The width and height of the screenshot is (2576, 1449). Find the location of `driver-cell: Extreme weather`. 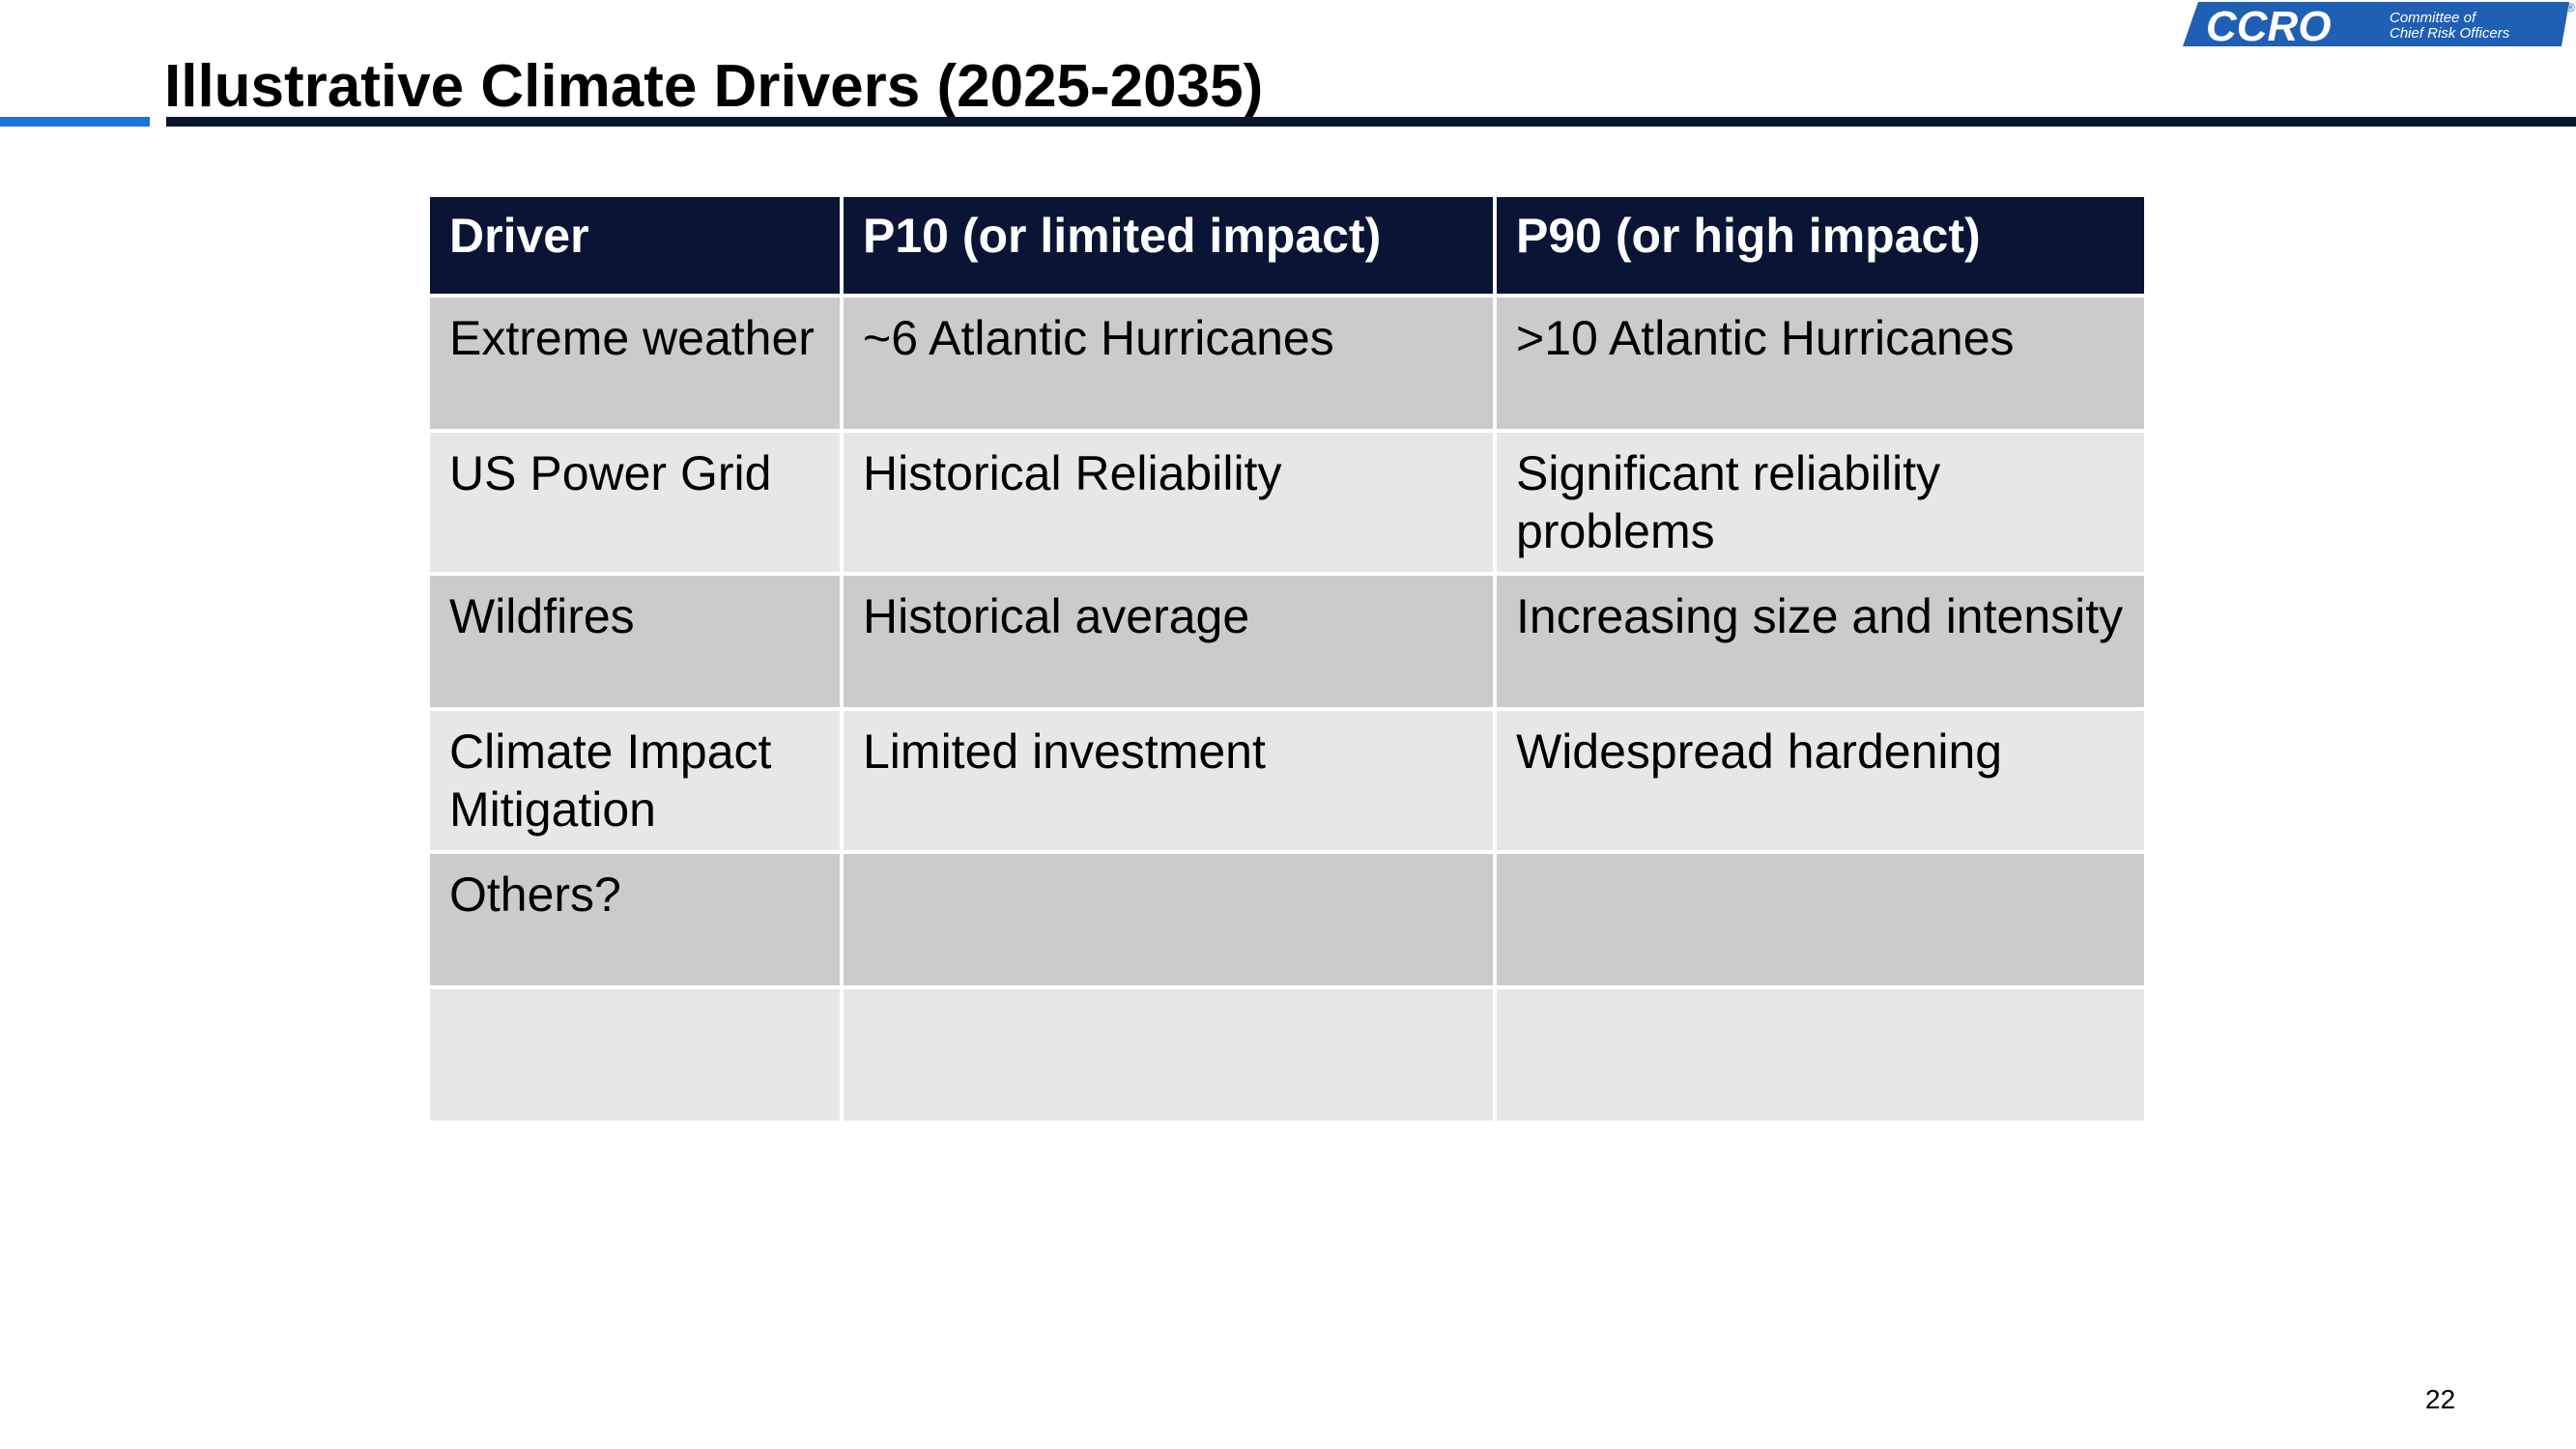

driver-cell: Extreme weather is located at coordinates (635, 363).